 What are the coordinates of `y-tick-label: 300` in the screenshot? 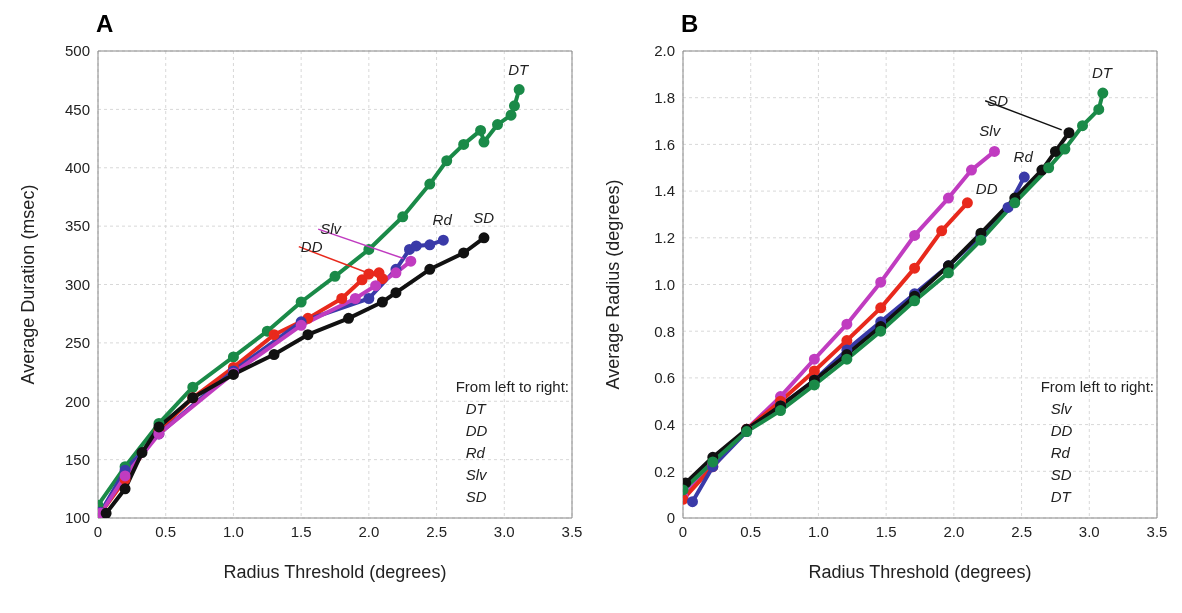 It's located at (77, 284).